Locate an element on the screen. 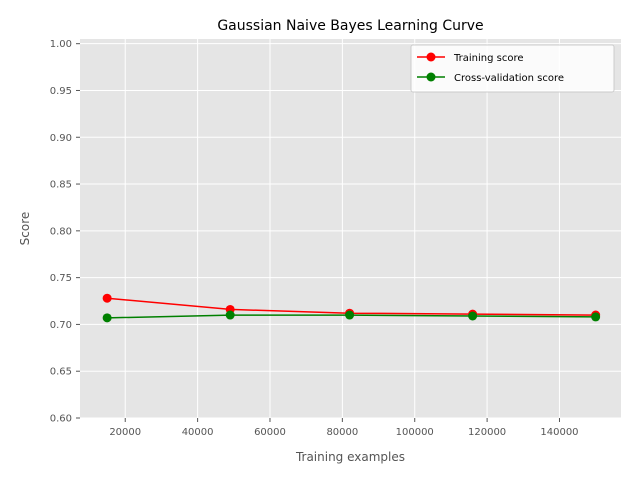  y-tick-label: 0.90 is located at coordinates (61, 138).